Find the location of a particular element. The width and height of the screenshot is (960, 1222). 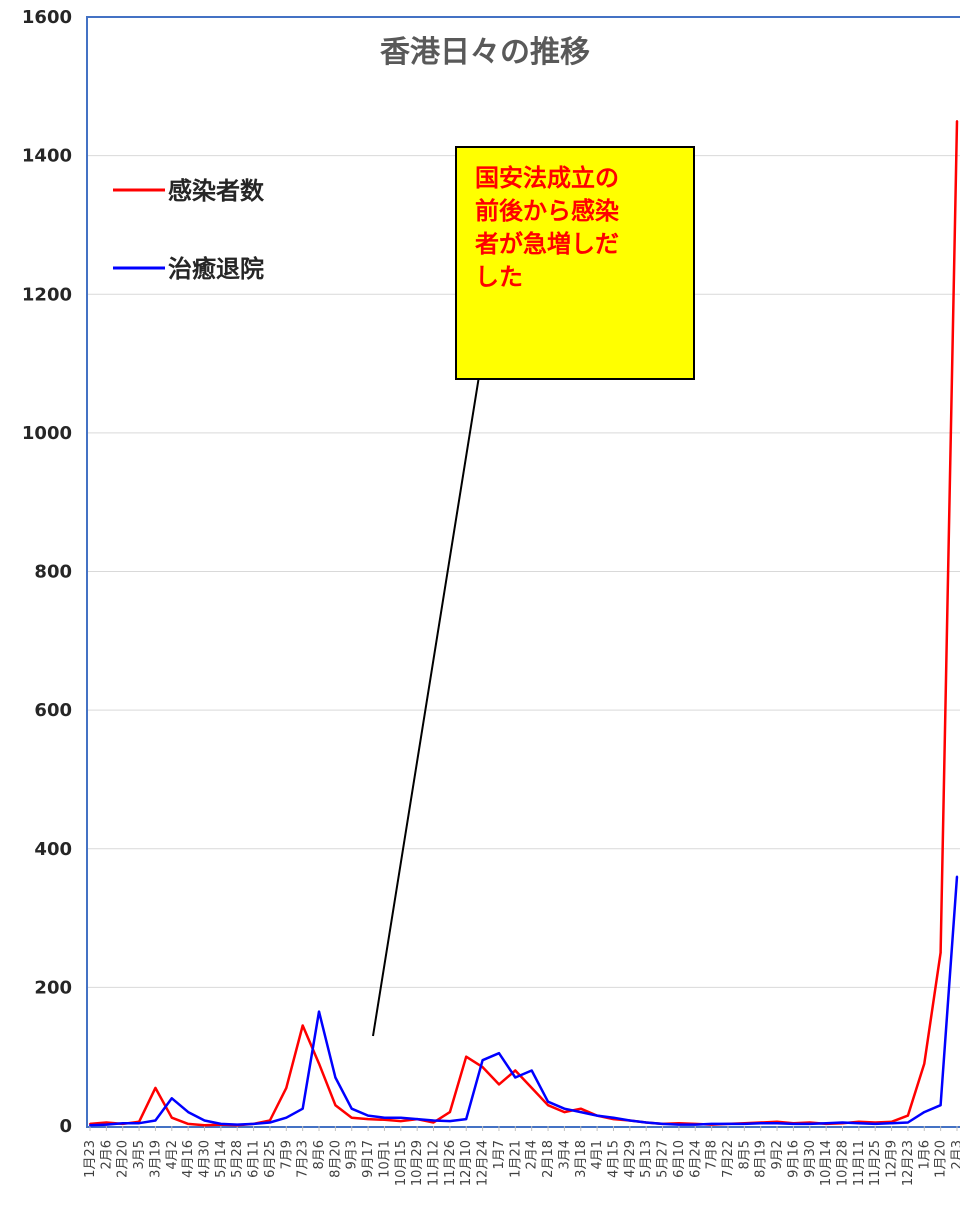

x-tick-label: 6月10 is located at coordinates (679, 1159).